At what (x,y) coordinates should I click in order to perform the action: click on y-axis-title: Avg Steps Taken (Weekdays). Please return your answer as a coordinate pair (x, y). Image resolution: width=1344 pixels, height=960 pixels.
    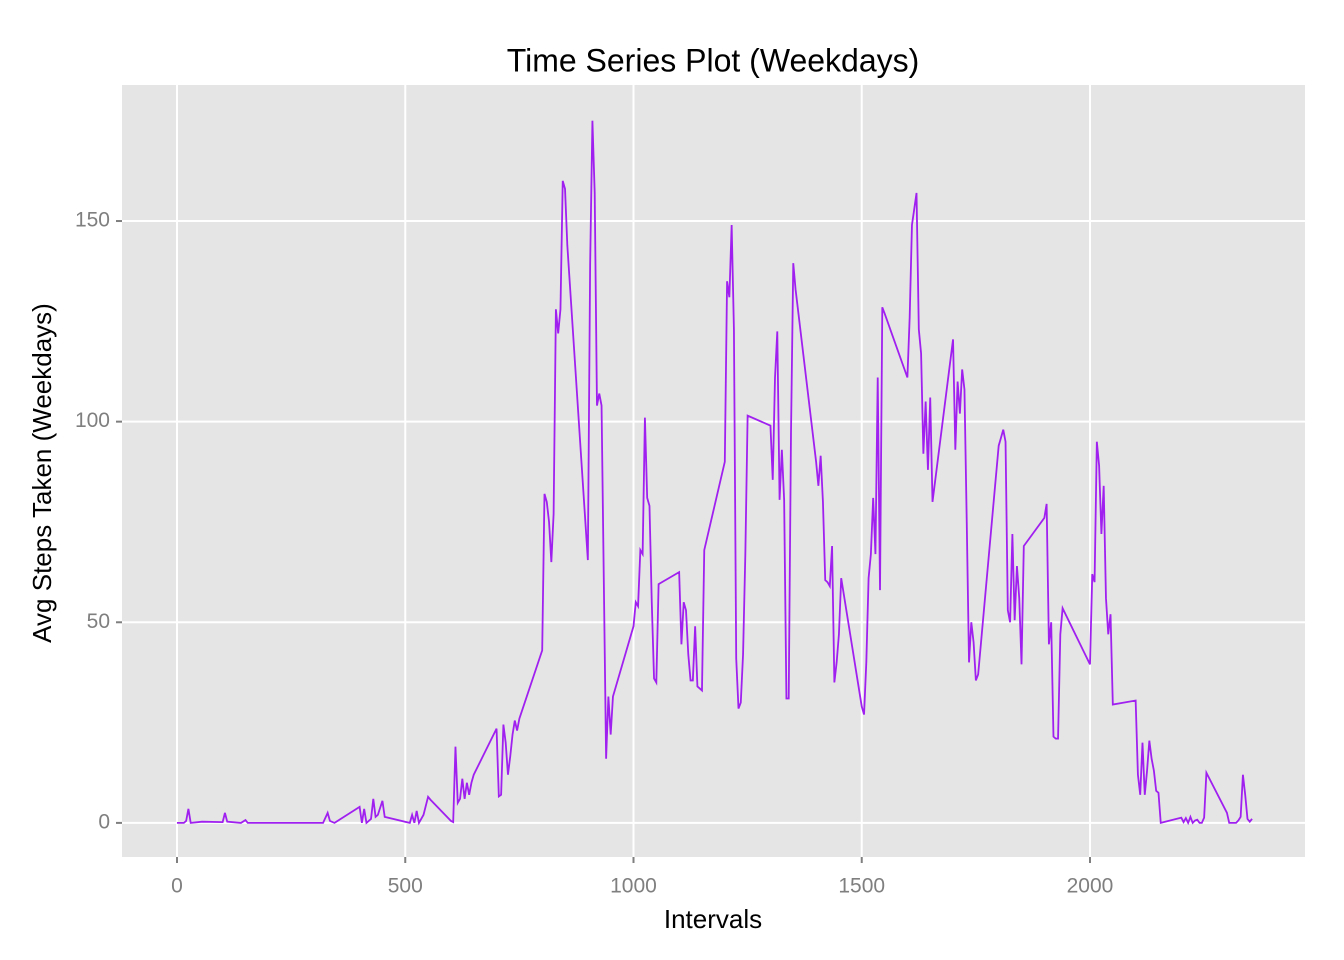
    Looking at the image, I should click on (42, 473).